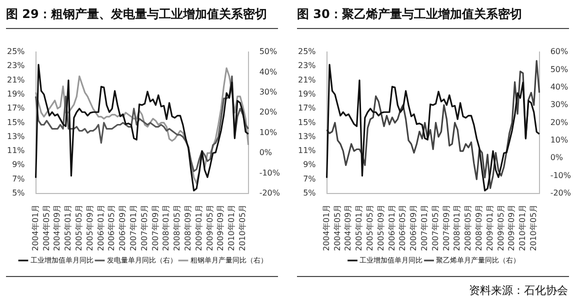 The height and width of the screenshot is (308, 582). Describe the element at coordinates (518, 290) in the screenshot. I see `text: 资料来源：石化协会` at that location.